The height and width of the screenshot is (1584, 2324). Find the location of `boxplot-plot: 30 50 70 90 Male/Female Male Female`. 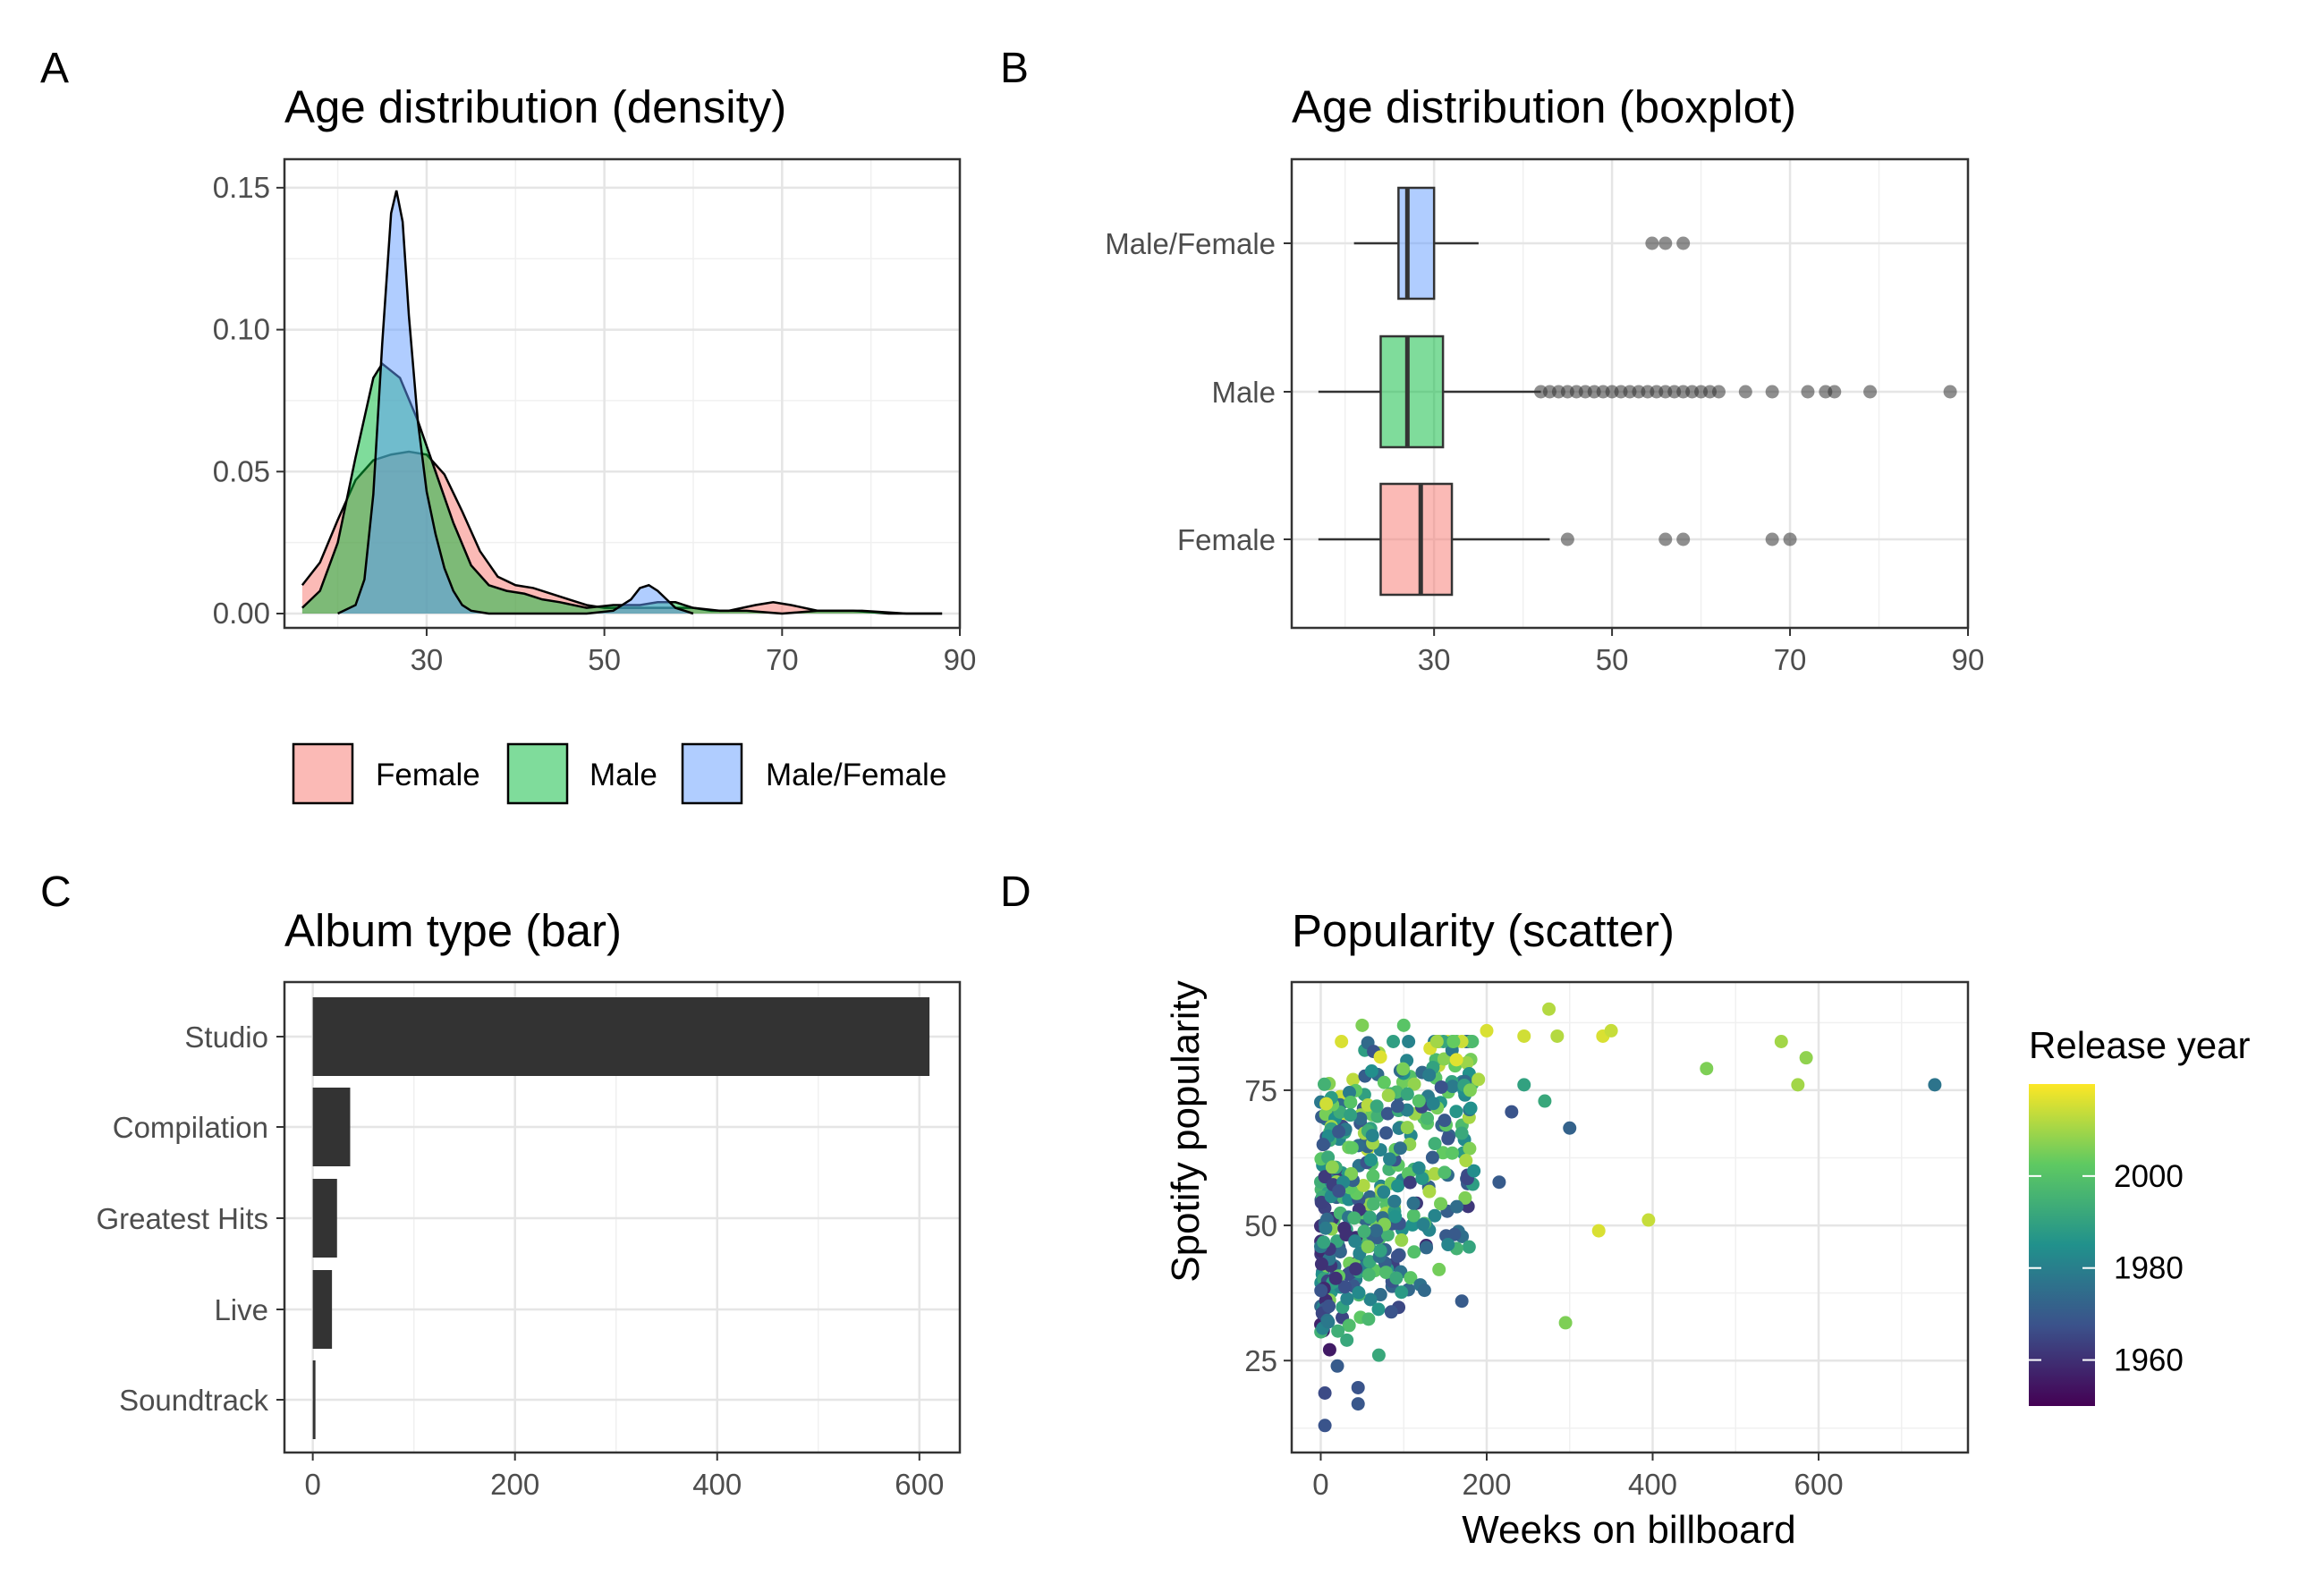

boxplot-plot: 30 50 70 90 Male/Female Male Female is located at coordinates (1545, 417).